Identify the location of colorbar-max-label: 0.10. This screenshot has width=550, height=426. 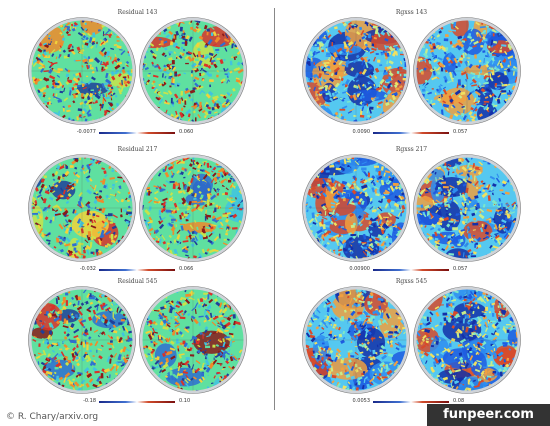
(185, 401).